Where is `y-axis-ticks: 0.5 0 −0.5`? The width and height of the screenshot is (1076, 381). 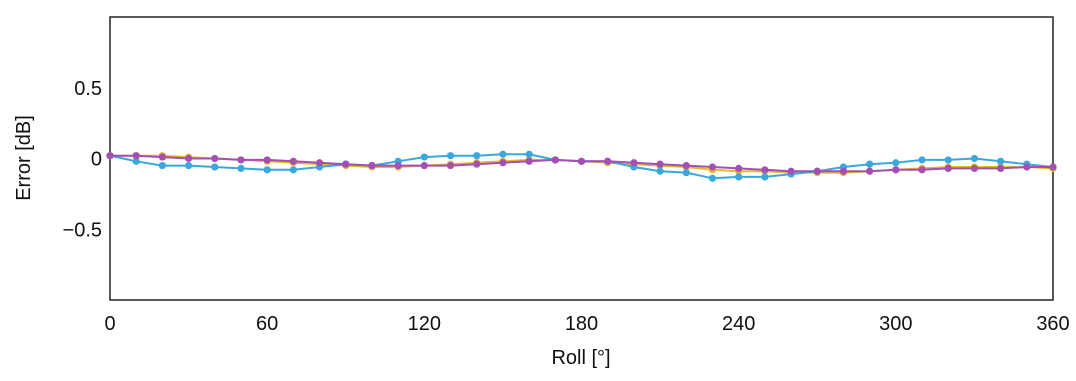 y-axis-ticks: 0.5 0 −0.5 is located at coordinates (82, 160).